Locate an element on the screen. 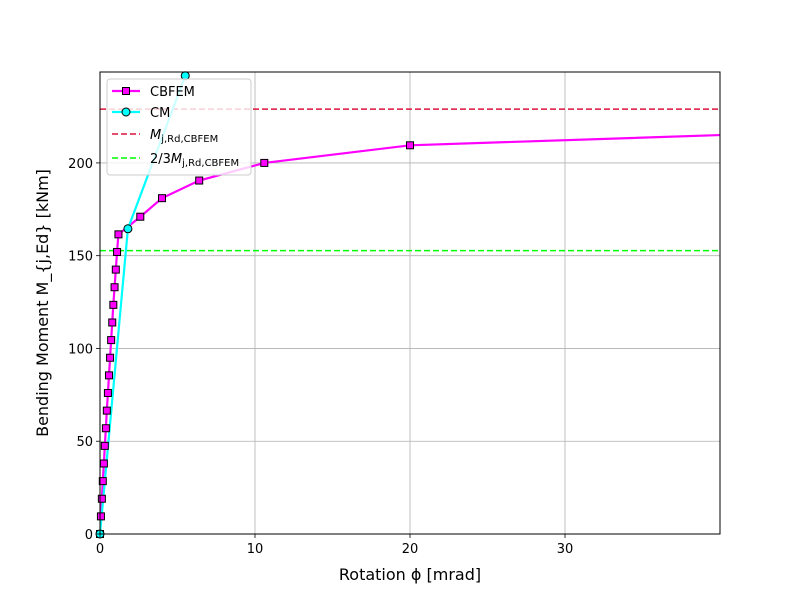  legend-label: Mj,Rd,CBFEM is located at coordinates (184, 136).